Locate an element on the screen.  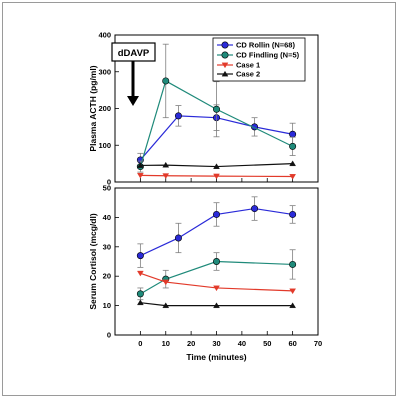
legend-label: CD Findling (N=5) is located at coordinates (268, 55).